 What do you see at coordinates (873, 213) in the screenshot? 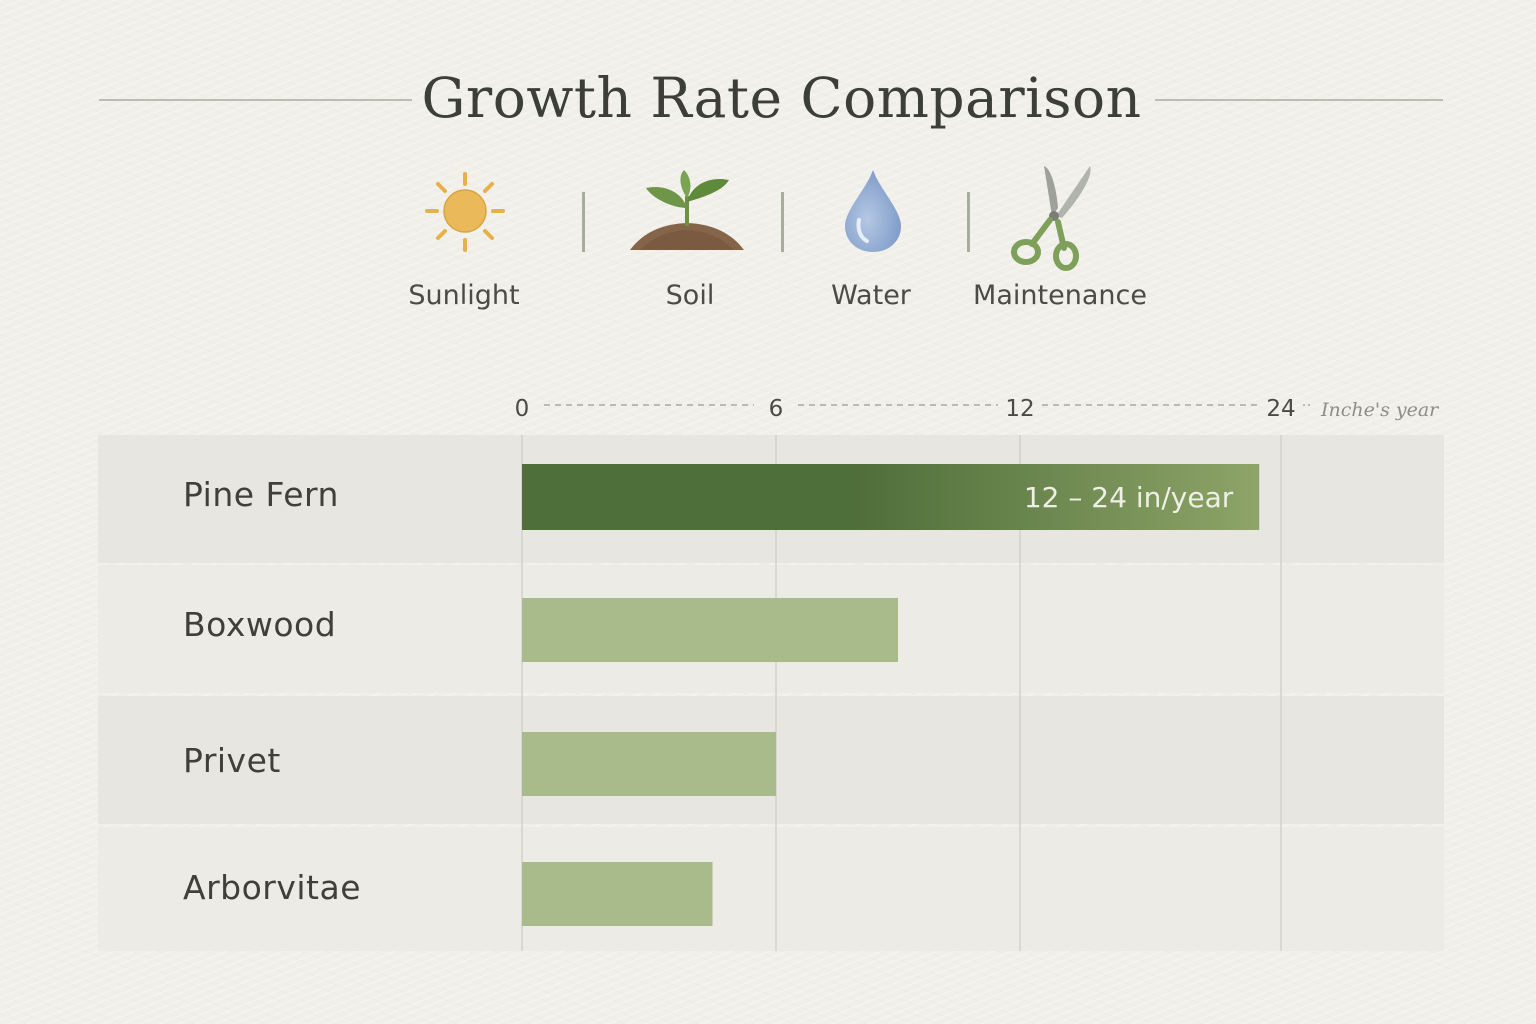
I see `water-drop-icon` at bounding box center [873, 213].